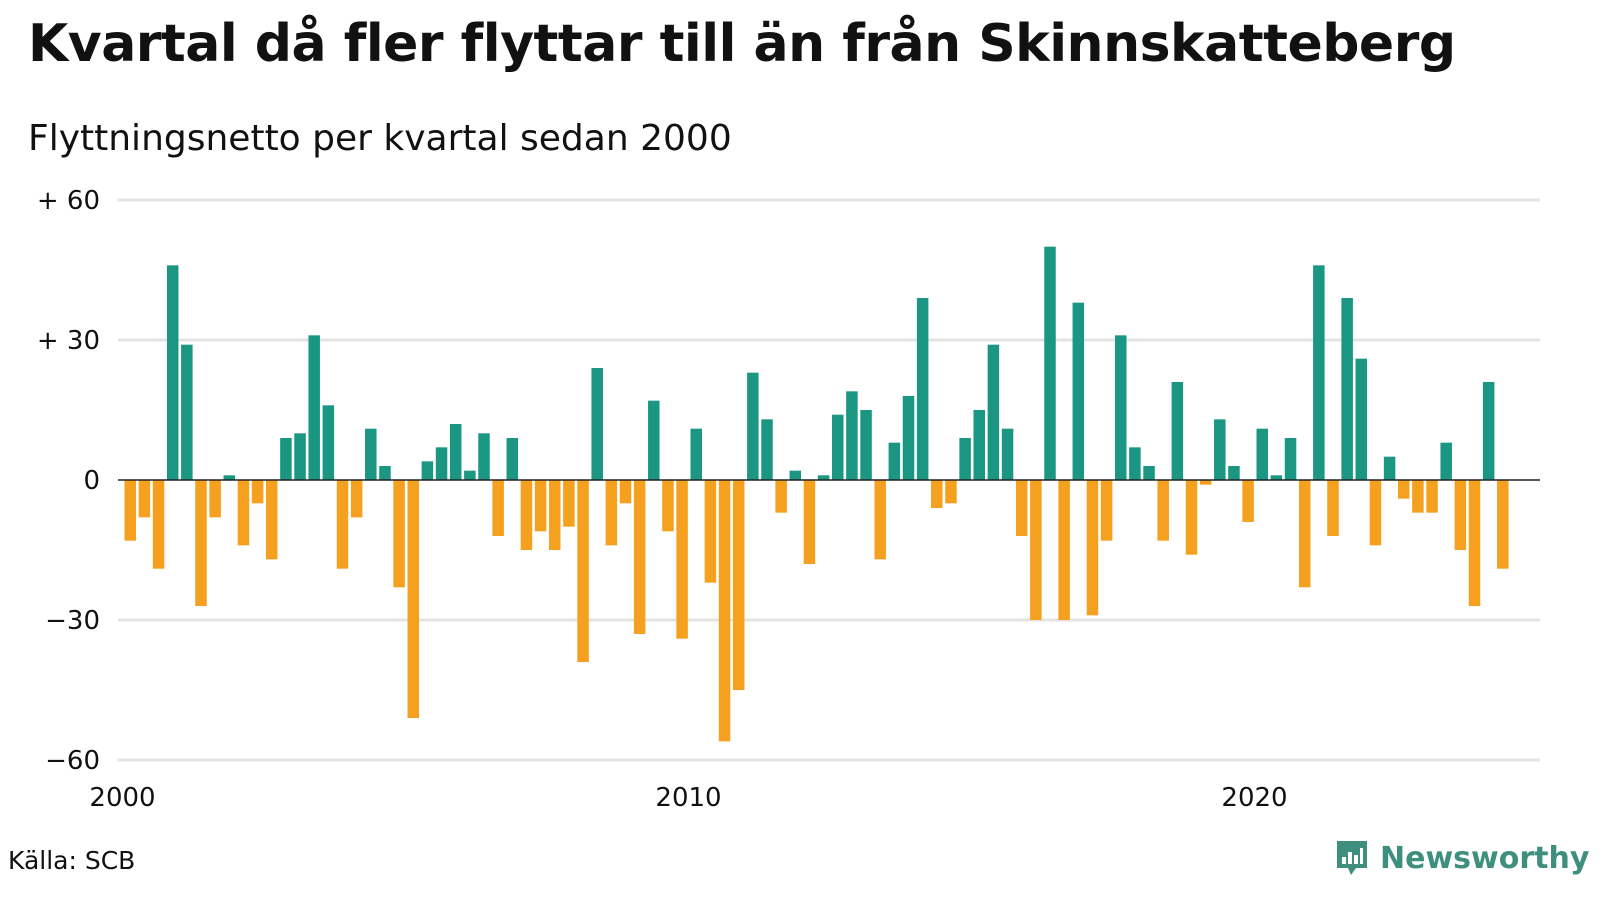 The width and height of the screenshot is (1600, 900). What do you see at coordinates (380, 138) in the screenshot?
I see `chart-subtitle: Flyttningsnetto per kvartal sedan 2000` at bounding box center [380, 138].